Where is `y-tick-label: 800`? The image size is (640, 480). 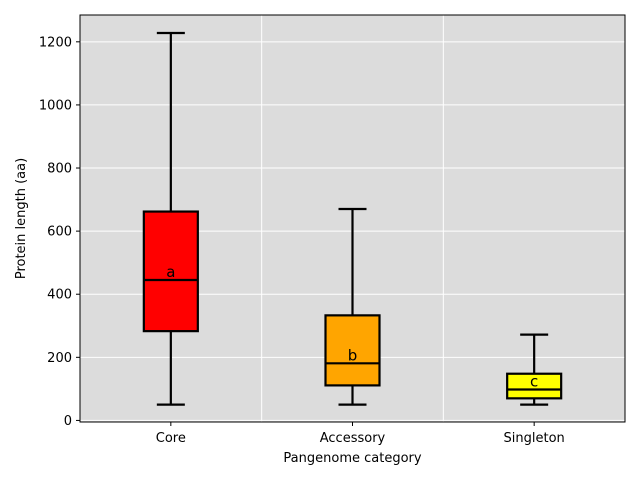
y-tick-label: 800 is located at coordinates (59, 169).